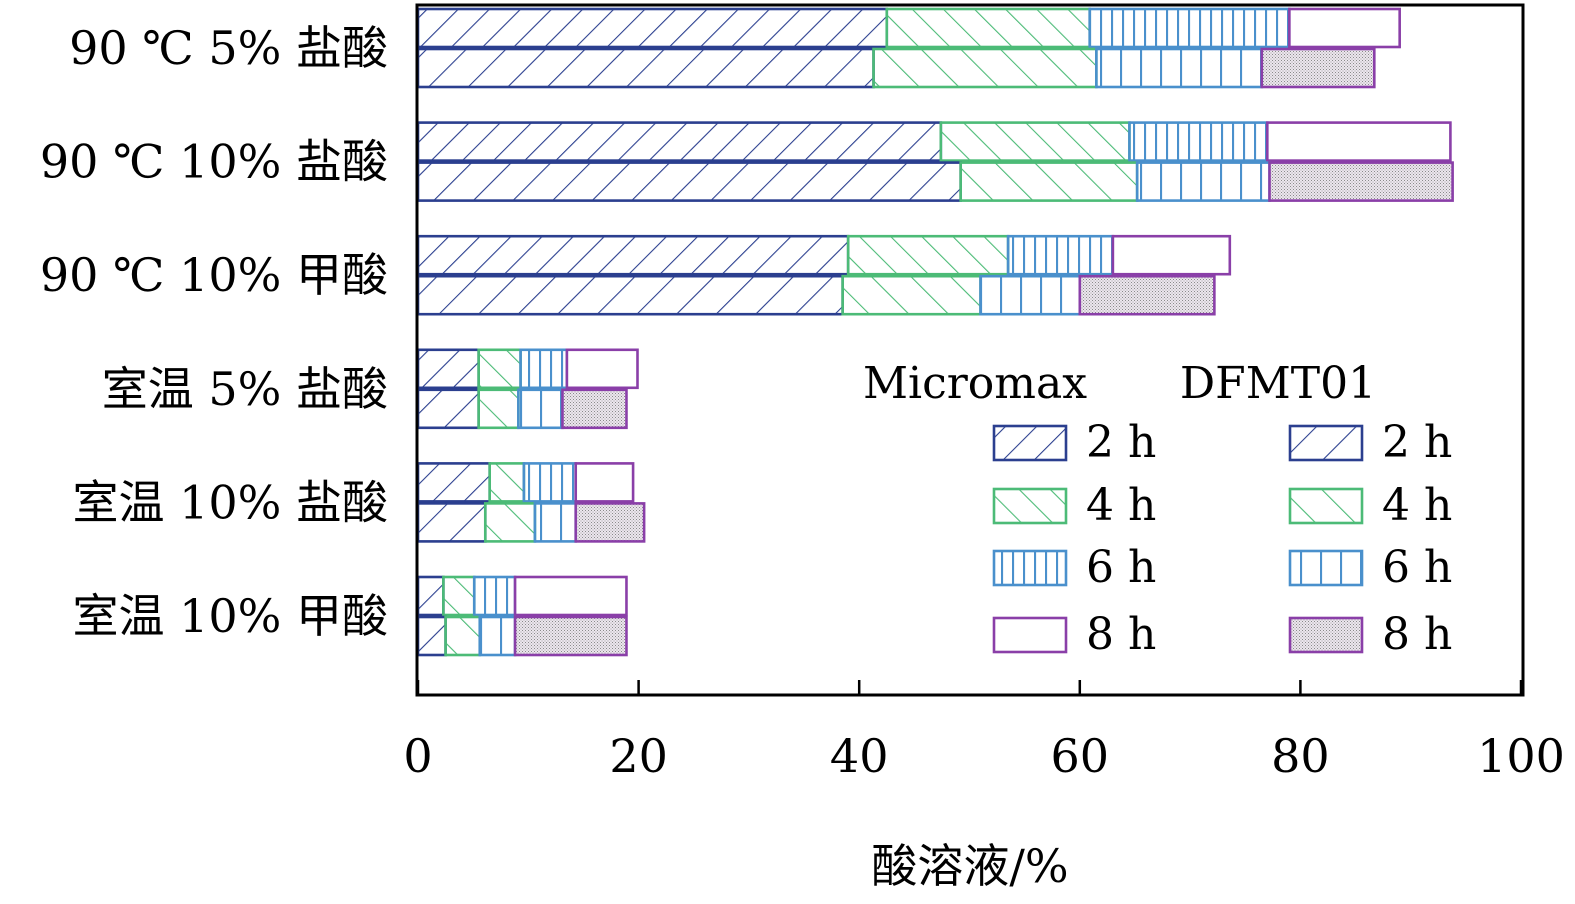 The image size is (1575, 904). What do you see at coordinates (214, 162) in the screenshot?
I see `y-category-label: 90 ℃ 10% 盐酸` at bounding box center [214, 162].